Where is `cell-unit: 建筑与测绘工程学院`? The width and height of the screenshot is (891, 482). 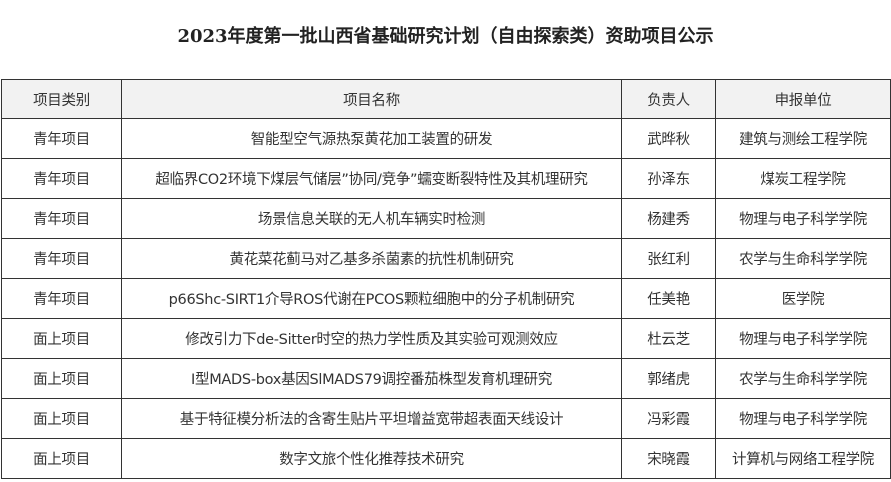
cell-unit: 建筑与测绘工程学院 is located at coordinates (803, 138).